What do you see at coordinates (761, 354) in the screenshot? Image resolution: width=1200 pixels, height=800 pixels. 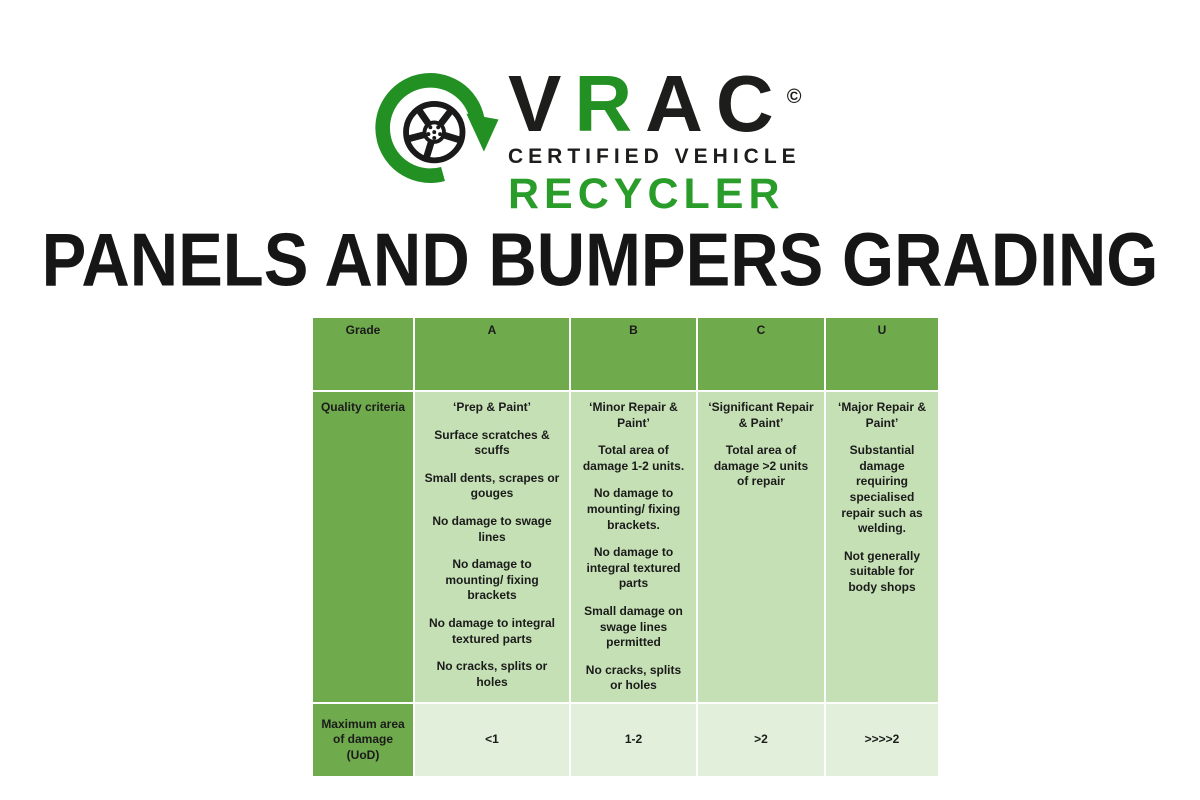 I see `header-col-c: C` at bounding box center [761, 354].